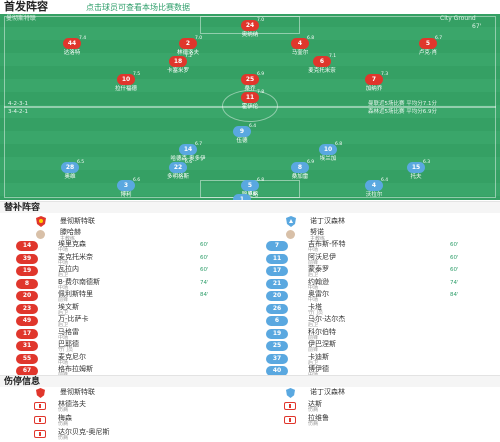  What do you see at coordinates (126, 84) in the screenshot?
I see `player-marker: 10 拉什福德 7.5` at bounding box center [126, 84].